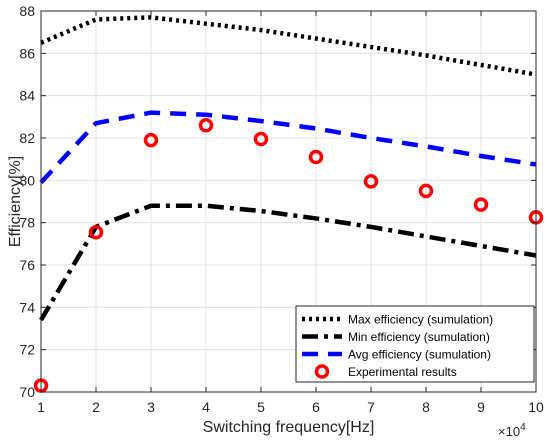 The height and width of the screenshot is (447, 550). Describe the element at coordinates (288, 46) in the screenshot. I see `max-efficiency-sumulation-line` at that location.